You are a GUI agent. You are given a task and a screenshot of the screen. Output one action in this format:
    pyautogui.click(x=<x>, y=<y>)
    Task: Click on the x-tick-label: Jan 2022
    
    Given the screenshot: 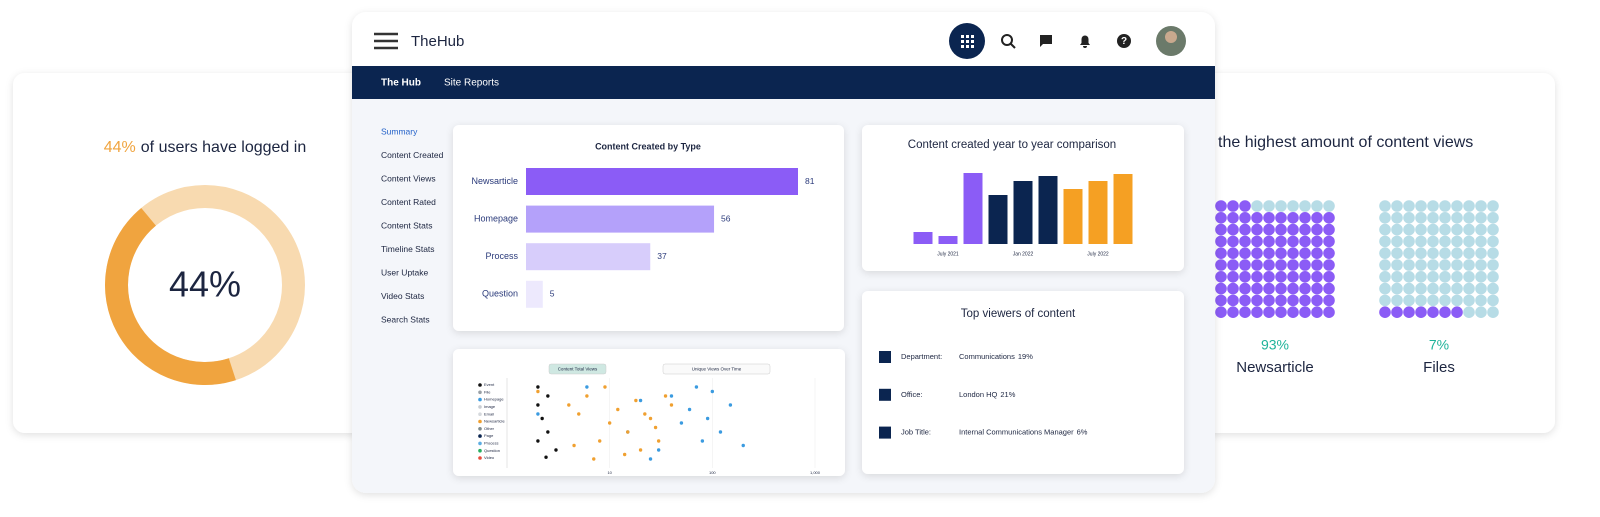 What is the action you would take?
    pyautogui.click(x=1023, y=254)
    